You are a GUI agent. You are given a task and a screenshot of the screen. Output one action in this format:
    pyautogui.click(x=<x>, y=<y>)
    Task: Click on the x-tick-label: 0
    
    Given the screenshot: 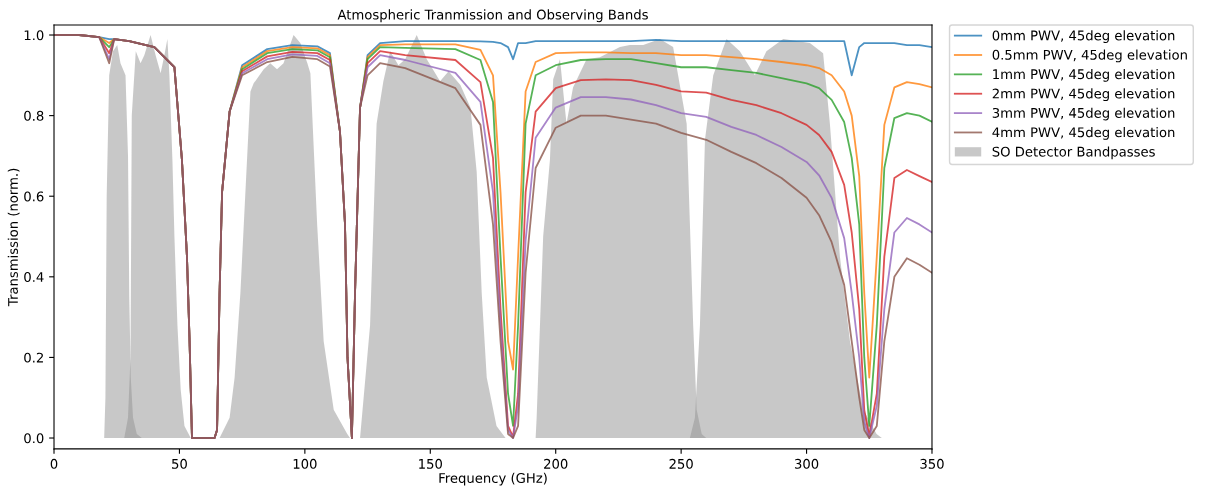 What is the action you would take?
    pyautogui.click(x=54, y=463)
    